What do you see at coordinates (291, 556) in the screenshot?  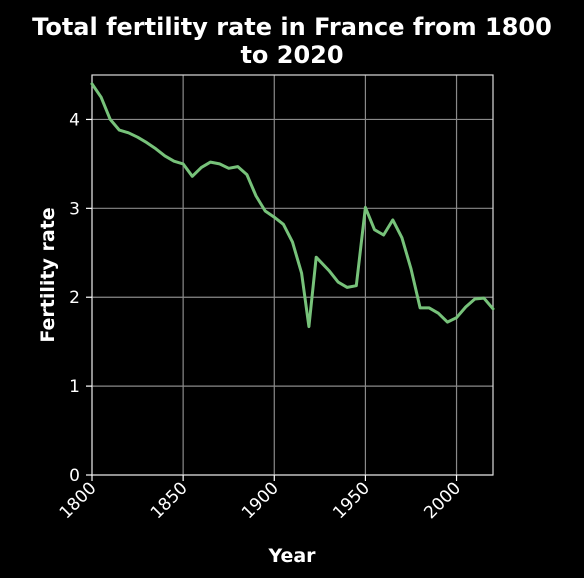 I see `x-axis-label: Year` at bounding box center [291, 556].